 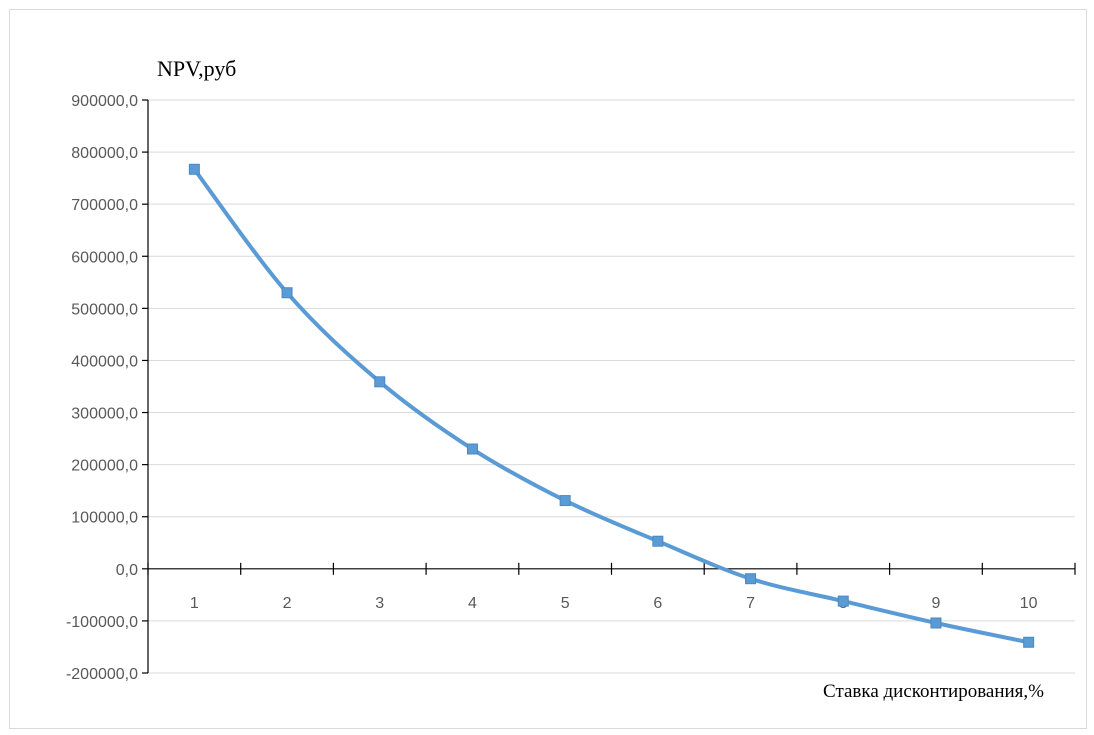 What do you see at coordinates (104, 361) in the screenshot?
I see `y-tick-label: 400000,0` at bounding box center [104, 361].